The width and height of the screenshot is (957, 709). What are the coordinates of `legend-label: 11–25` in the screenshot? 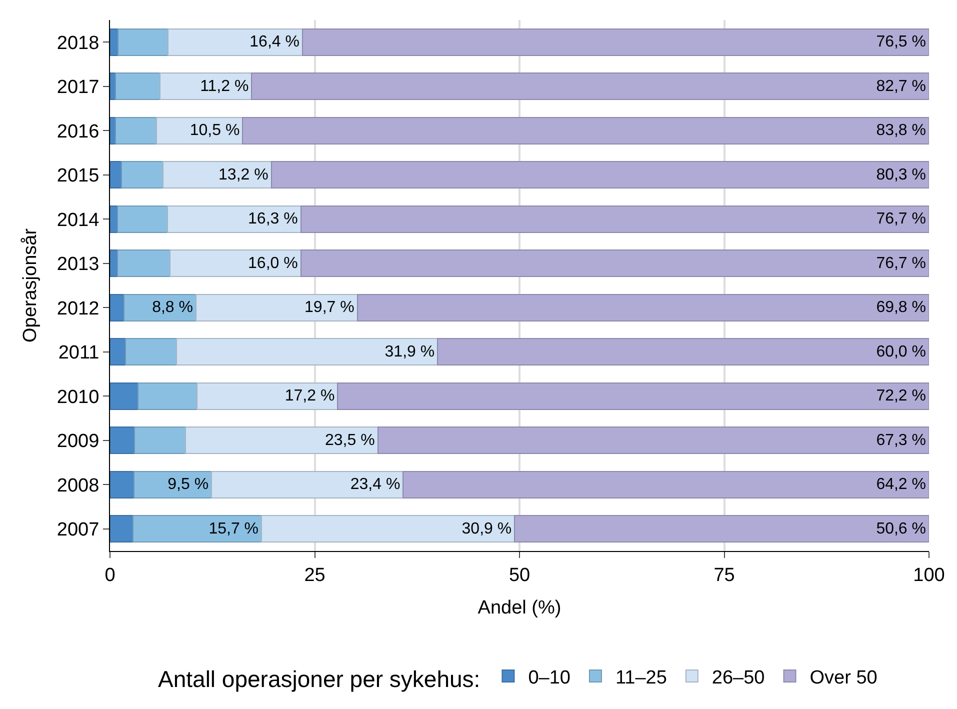 It's located at (641, 677).